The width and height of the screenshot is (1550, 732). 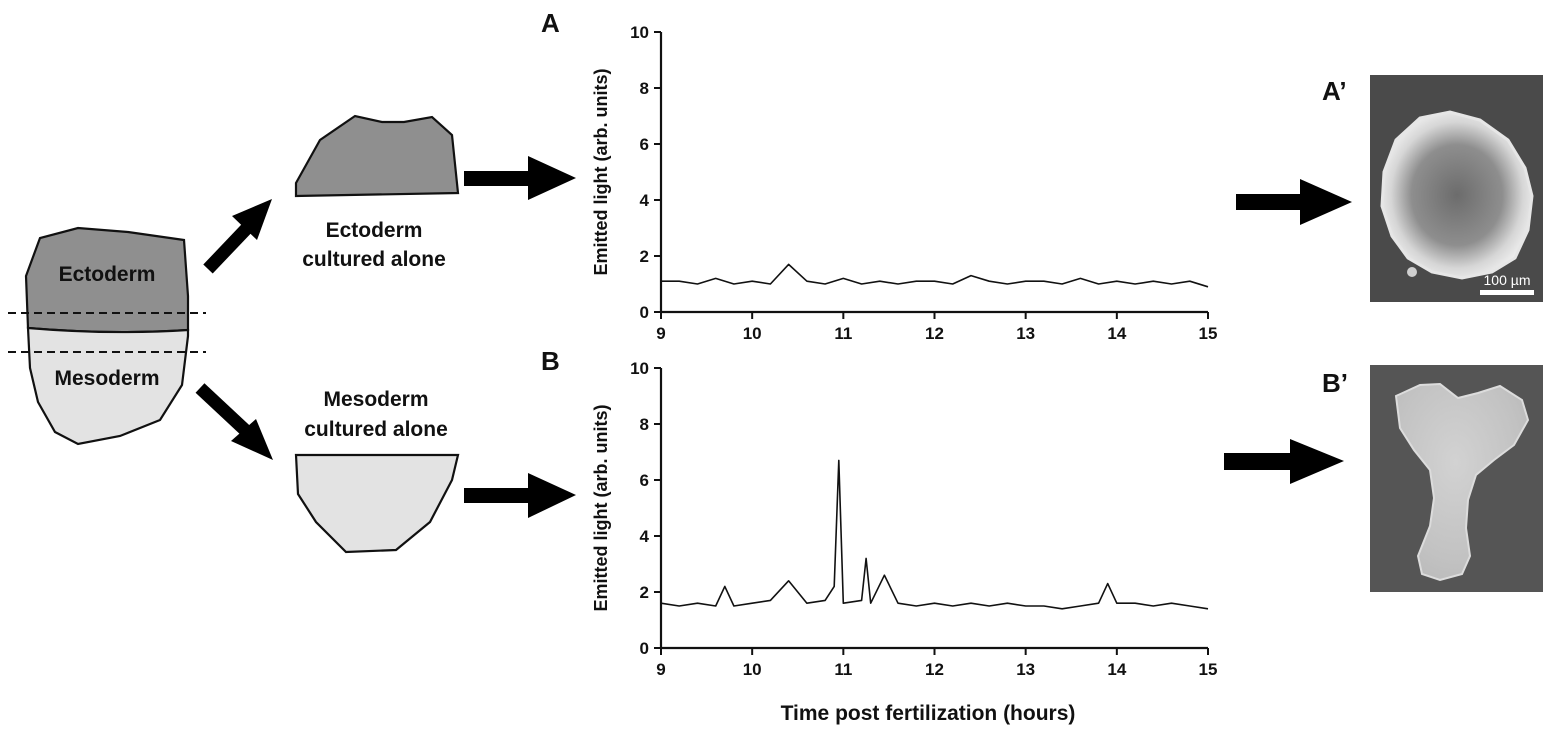 I want to click on ectoderm-label: Ectoderm, so click(x=107, y=274).